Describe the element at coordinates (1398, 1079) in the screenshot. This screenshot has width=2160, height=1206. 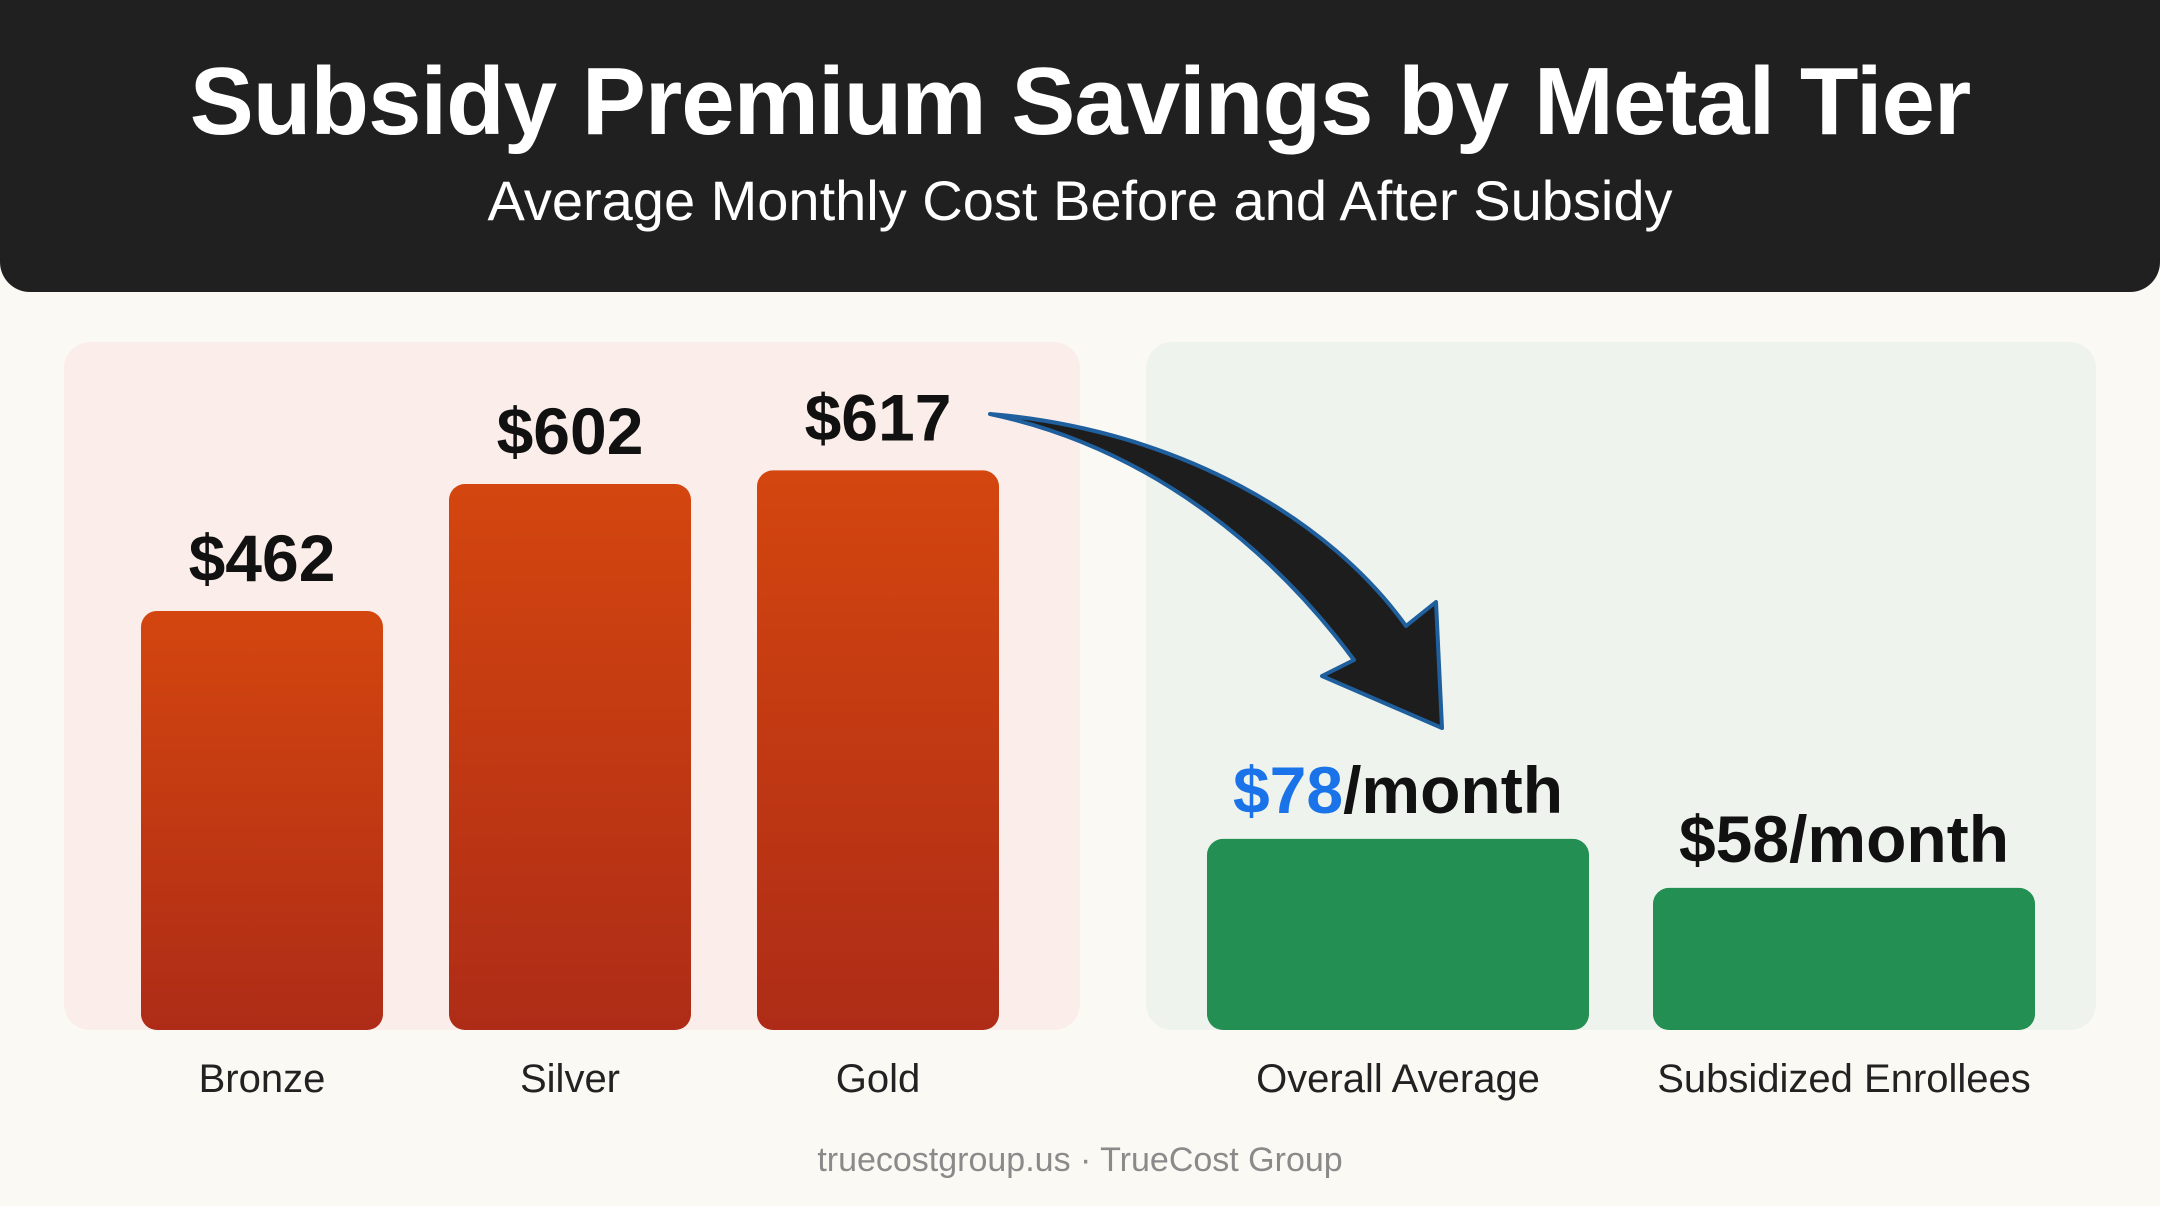
I see `category-label-overall-average: Overall Average` at that location.